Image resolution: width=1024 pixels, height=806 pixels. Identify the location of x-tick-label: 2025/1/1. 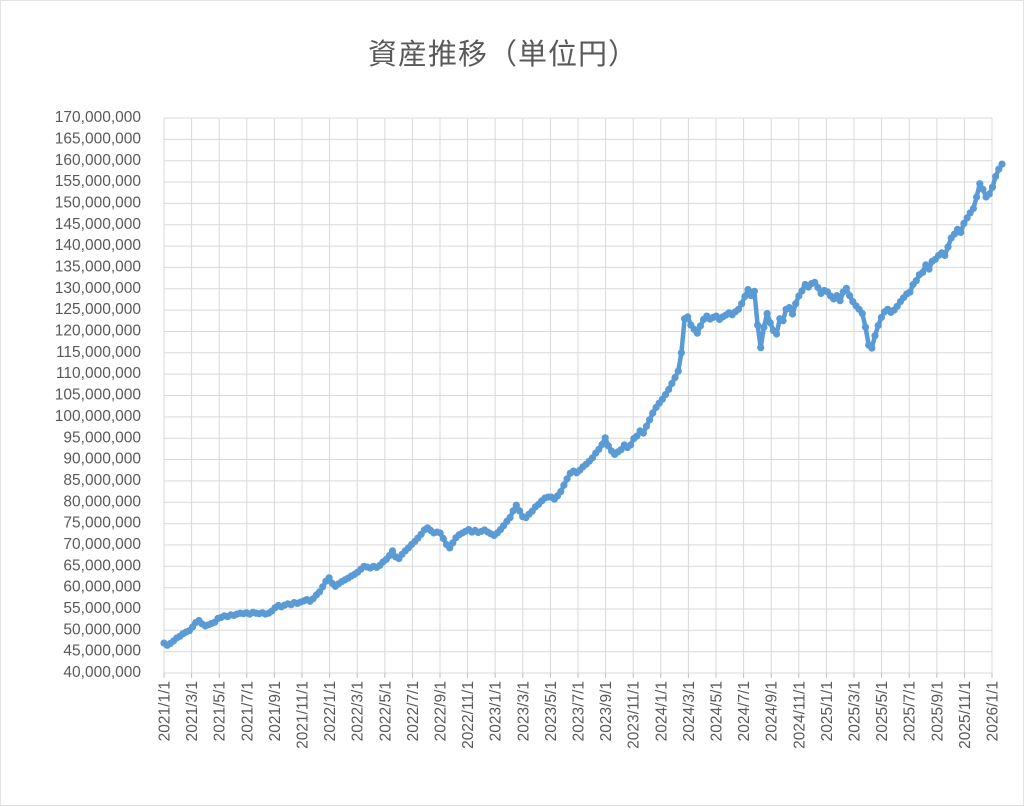
(827, 711).